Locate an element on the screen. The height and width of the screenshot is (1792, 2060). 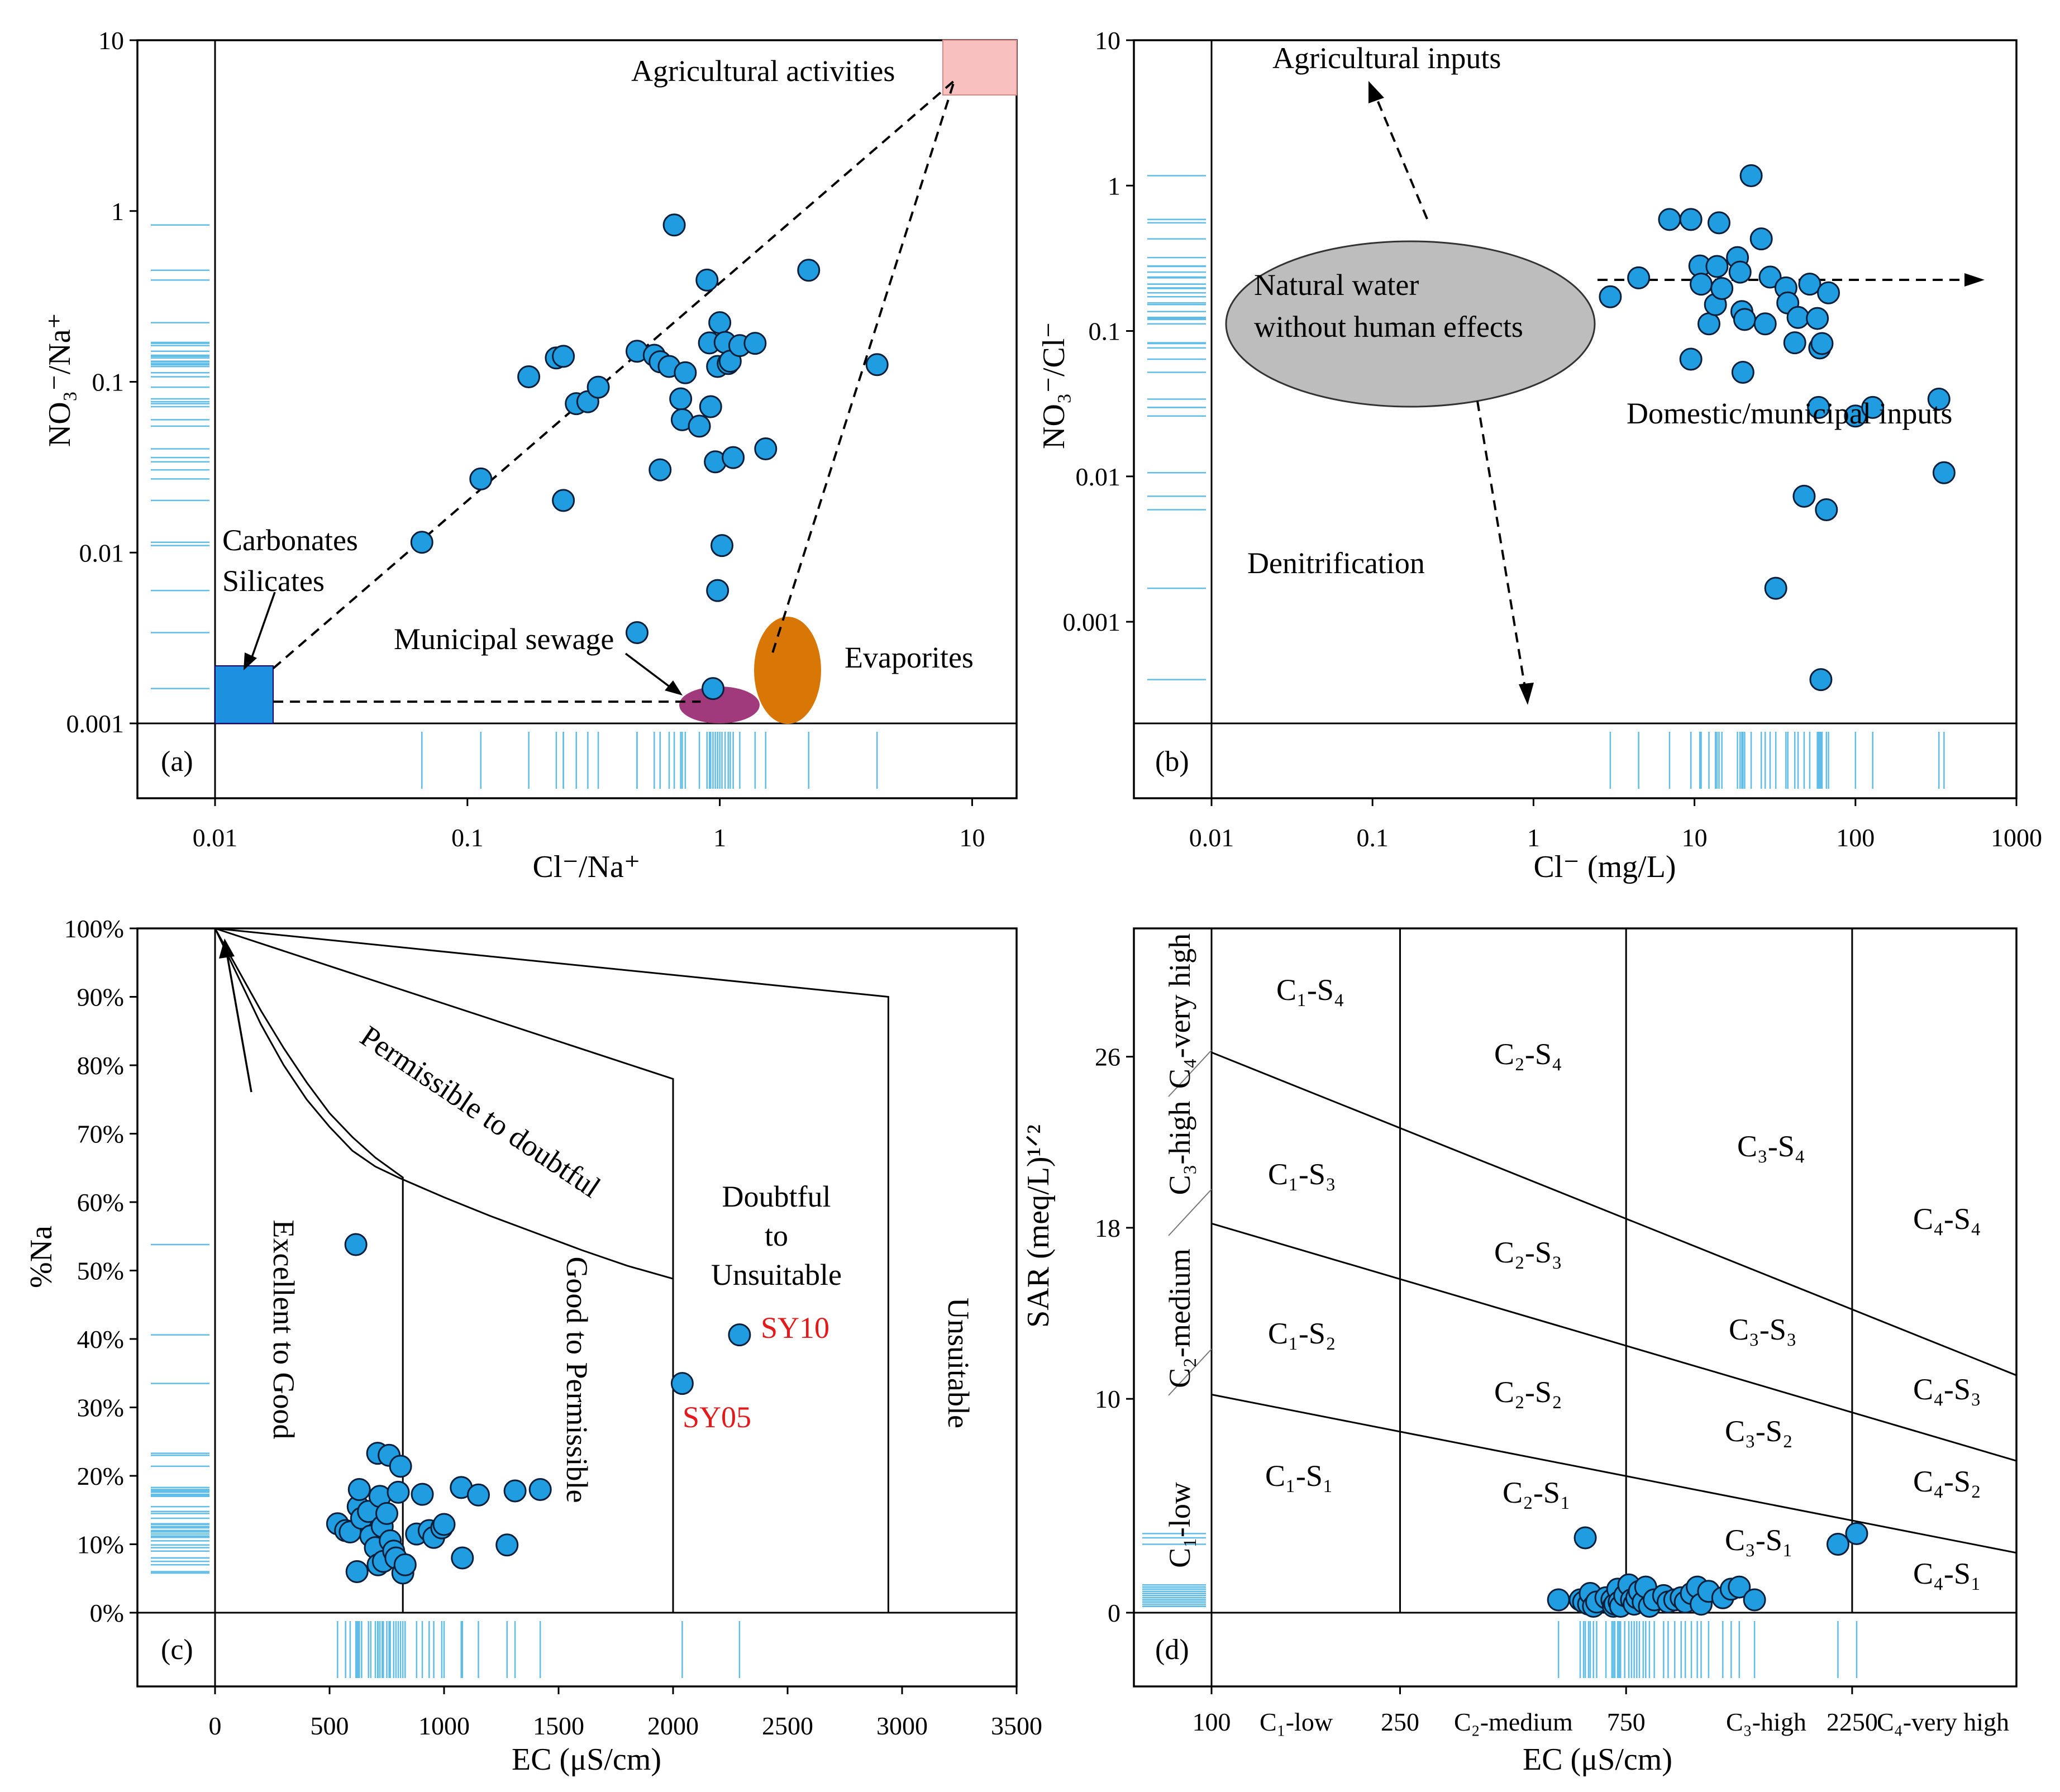
y-tick-label: 26 is located at coordinates (1107, 1057).